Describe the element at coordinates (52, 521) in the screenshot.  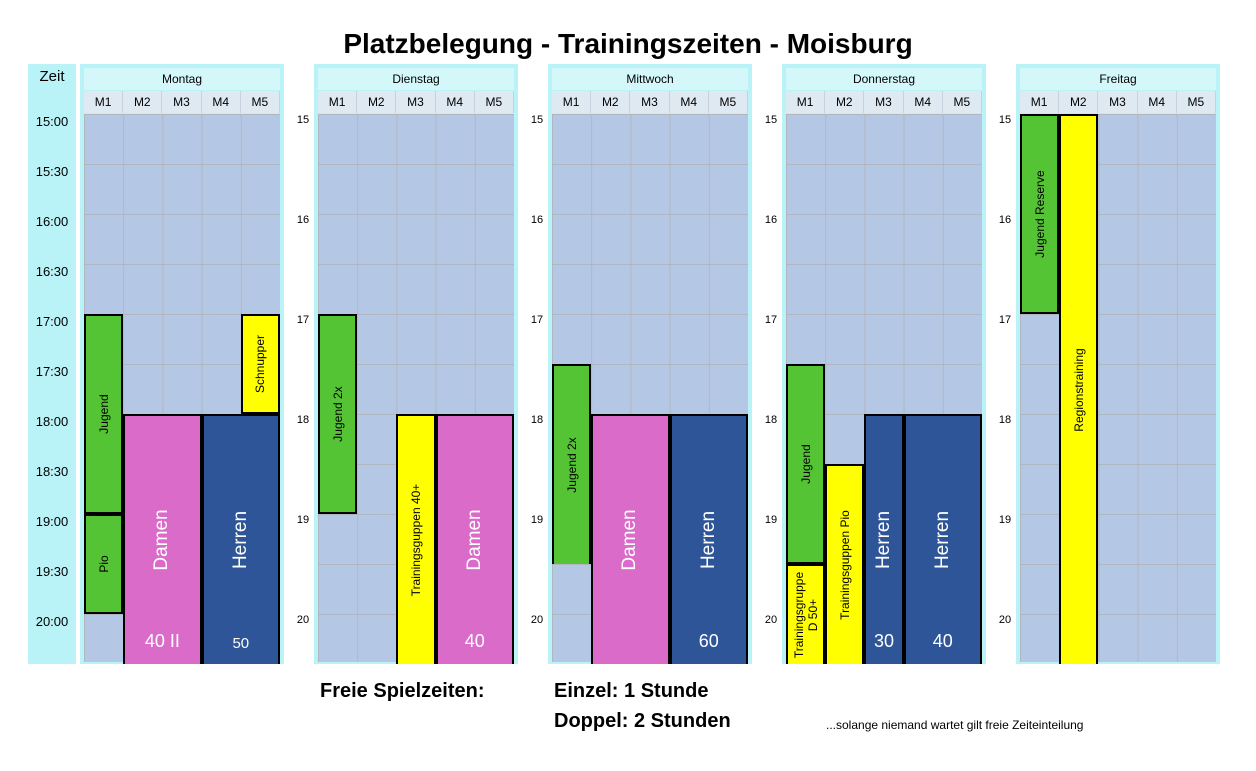
I see `time-label: 19:00` at that location.